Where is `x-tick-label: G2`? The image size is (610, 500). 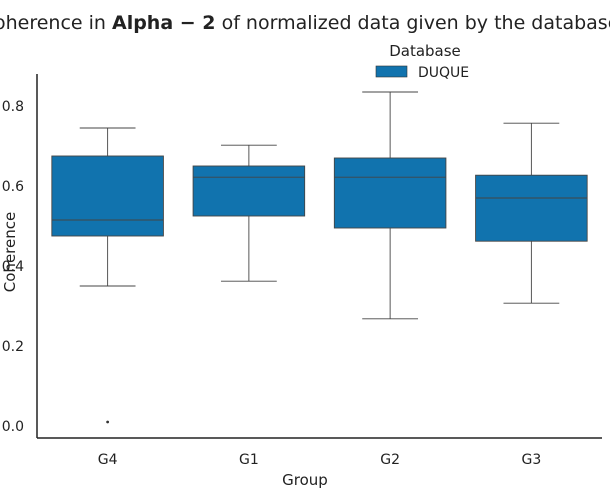
x-tick-label: G2 is located at coordinates (390, 460).